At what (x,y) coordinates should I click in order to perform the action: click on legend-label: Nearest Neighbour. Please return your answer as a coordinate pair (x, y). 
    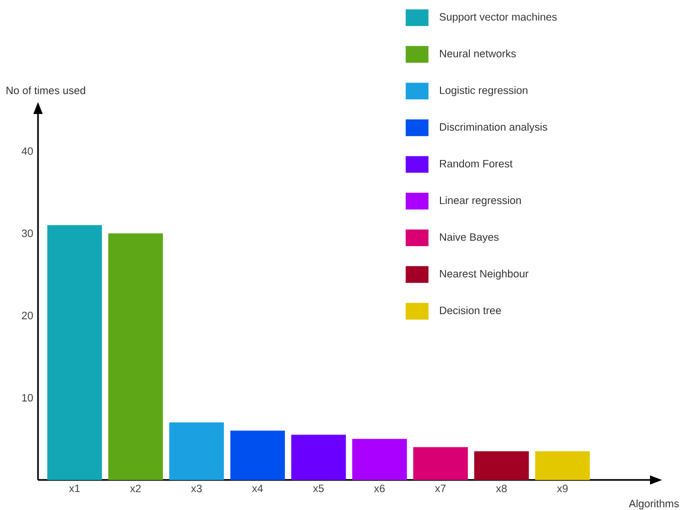
    Looking at the image, I should click on (484, 275).